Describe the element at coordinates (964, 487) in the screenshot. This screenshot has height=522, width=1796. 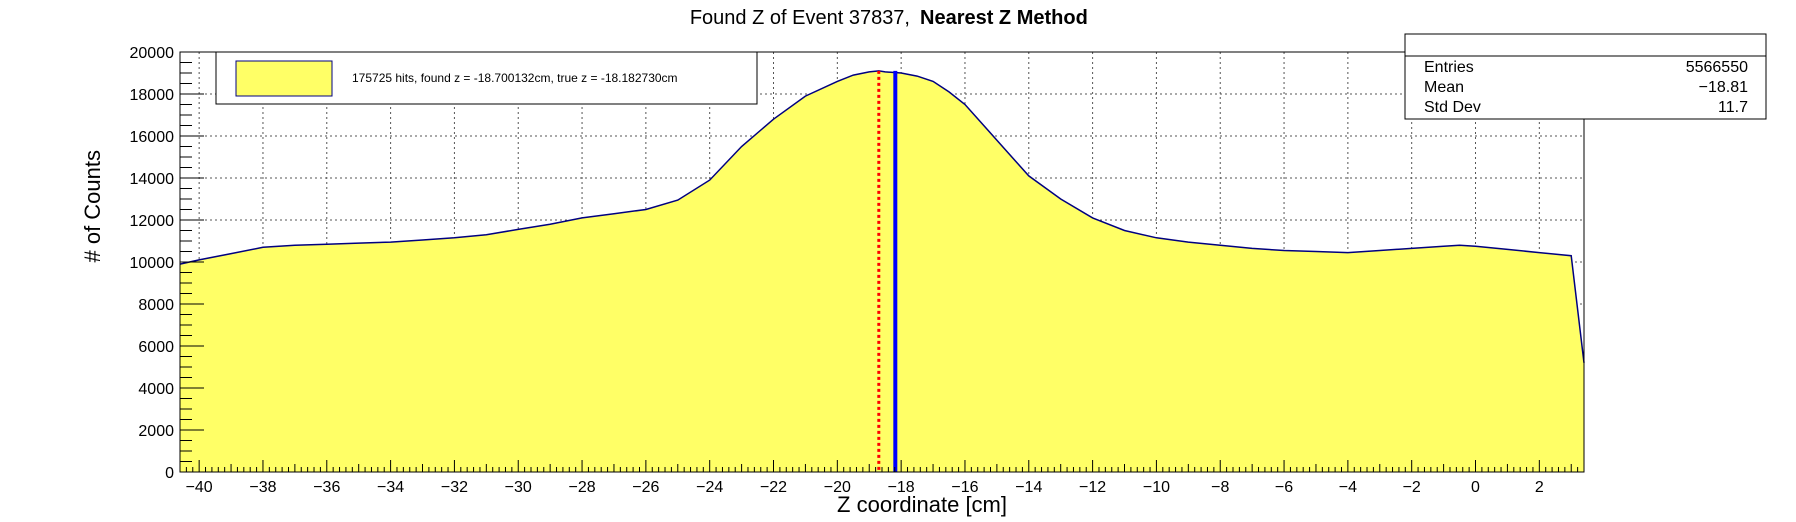
I see `x-tick-label: −16` at that location.